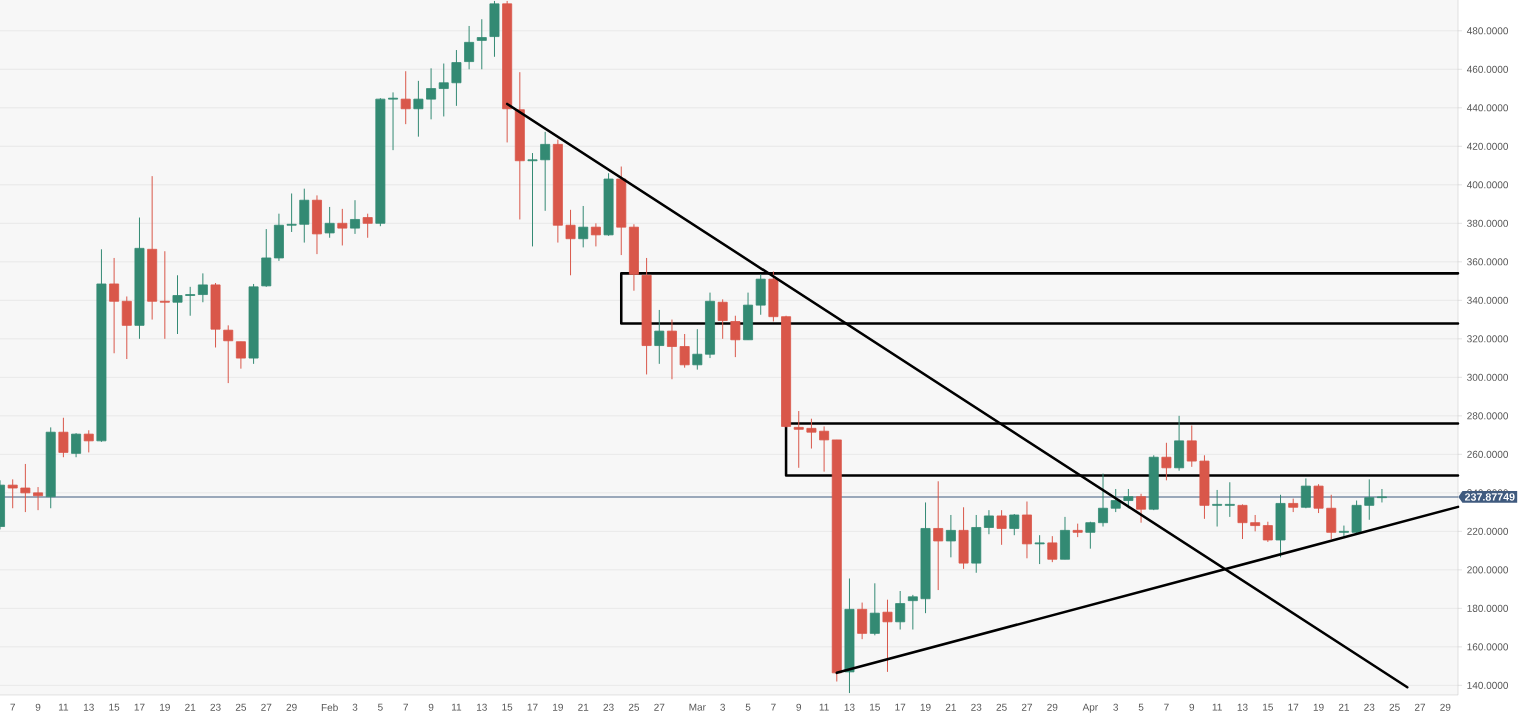  Describe the element at coordinates (1487, 31) in the screenshot. I see `y-tick-label: 480.0000` at that location.